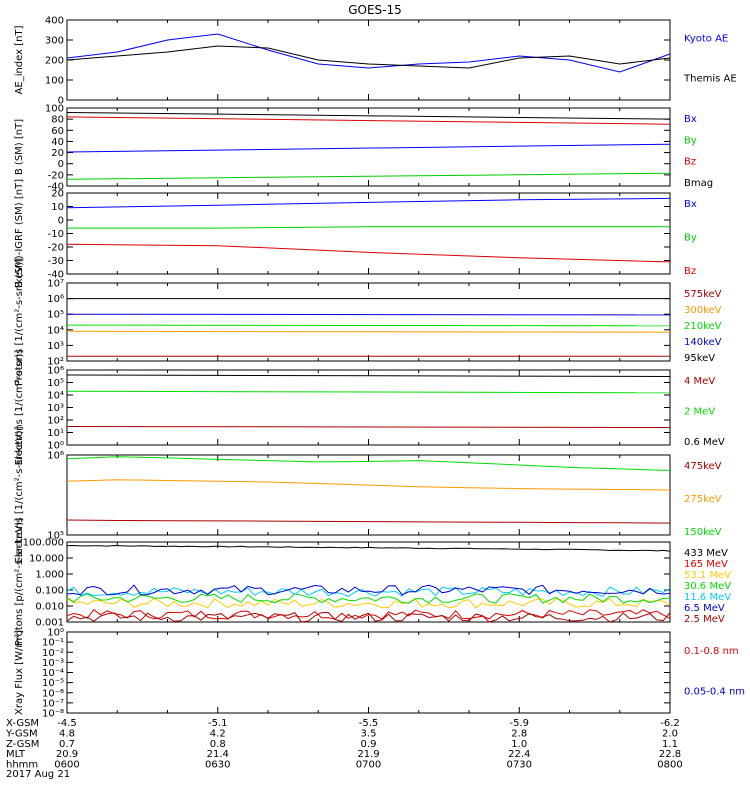 The image size is (750, 800). What do you see at coordinates (57, 207) in the screenshot?
I see `y-tick-label: 10` at bounding box center [57, 207].